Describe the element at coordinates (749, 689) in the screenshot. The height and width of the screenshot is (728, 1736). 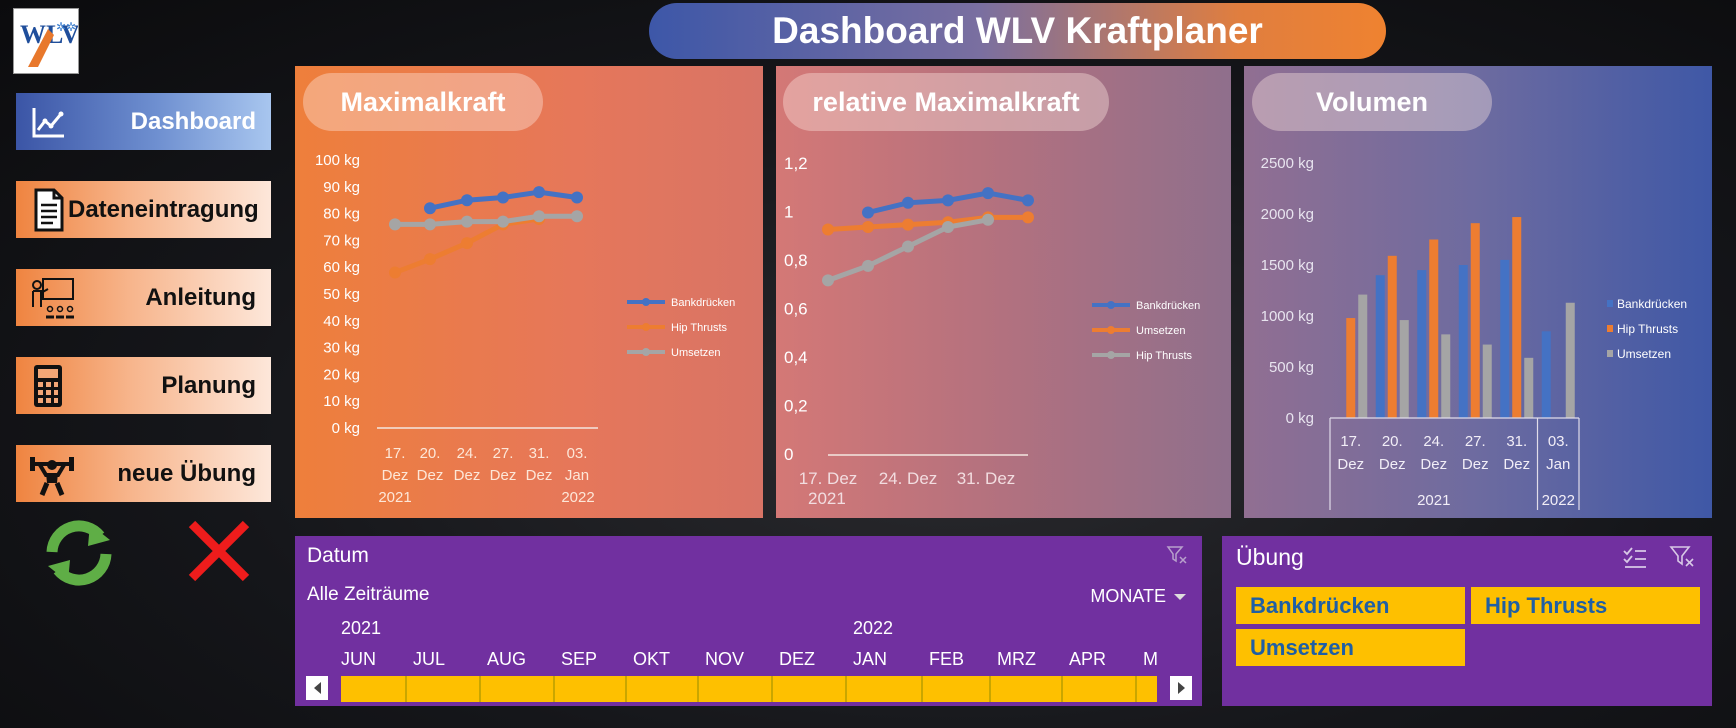
I see `timeline-selection-bar` at that location.